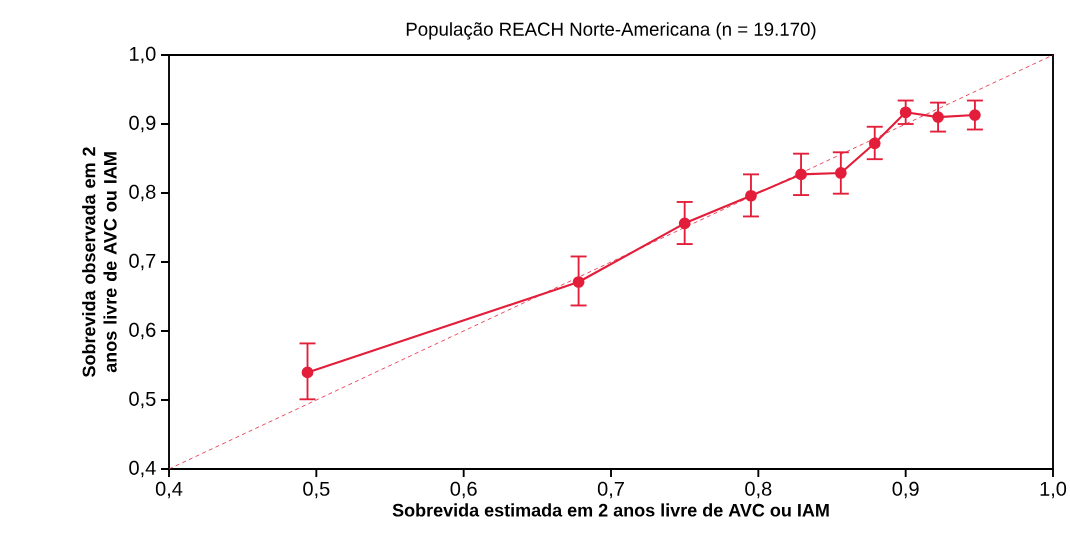 Image resolution: width=1070 pixels, height=545 pixels. What do you see at coordinates (142, 400) in the screenshot?
I see `y-tick-label: 0,5` at bounding box center [142, 400].